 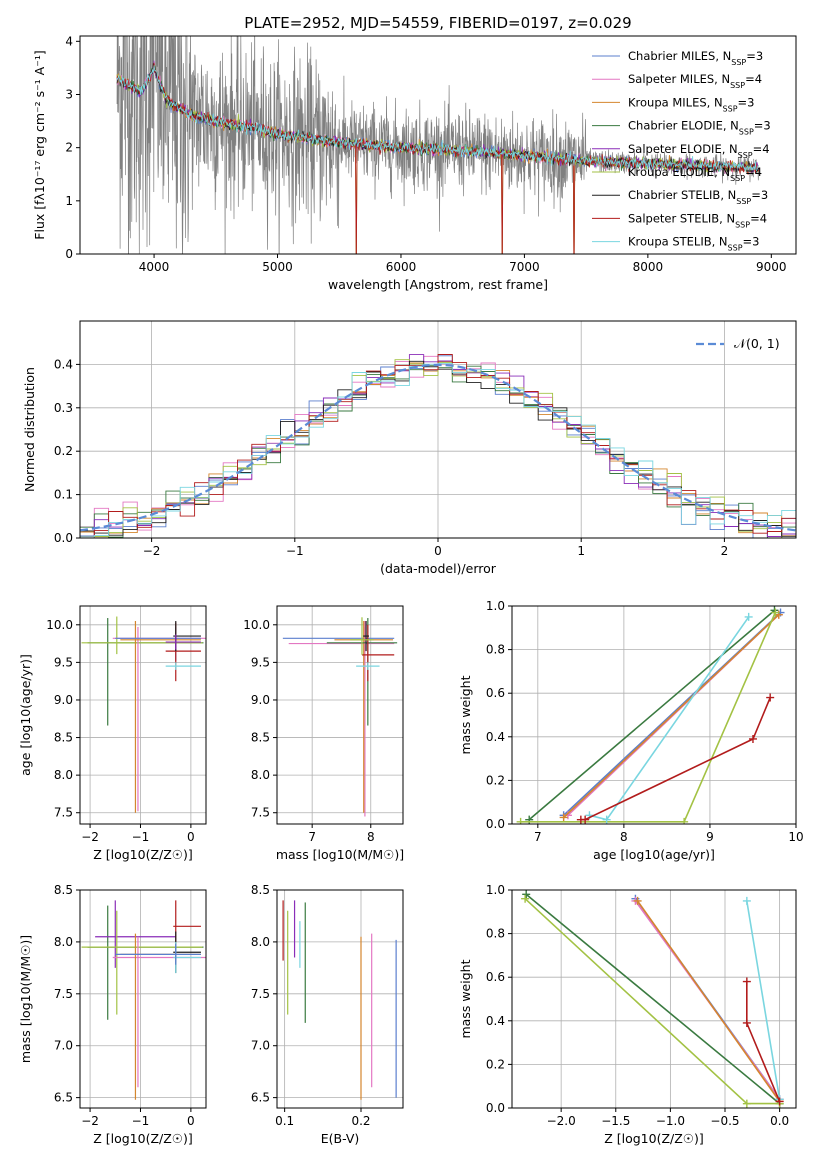 What do you see at coordinates (260, 1098) in the screenshot?
I see `y-tick-label: 6.5` at bounding box center [260, 1098].